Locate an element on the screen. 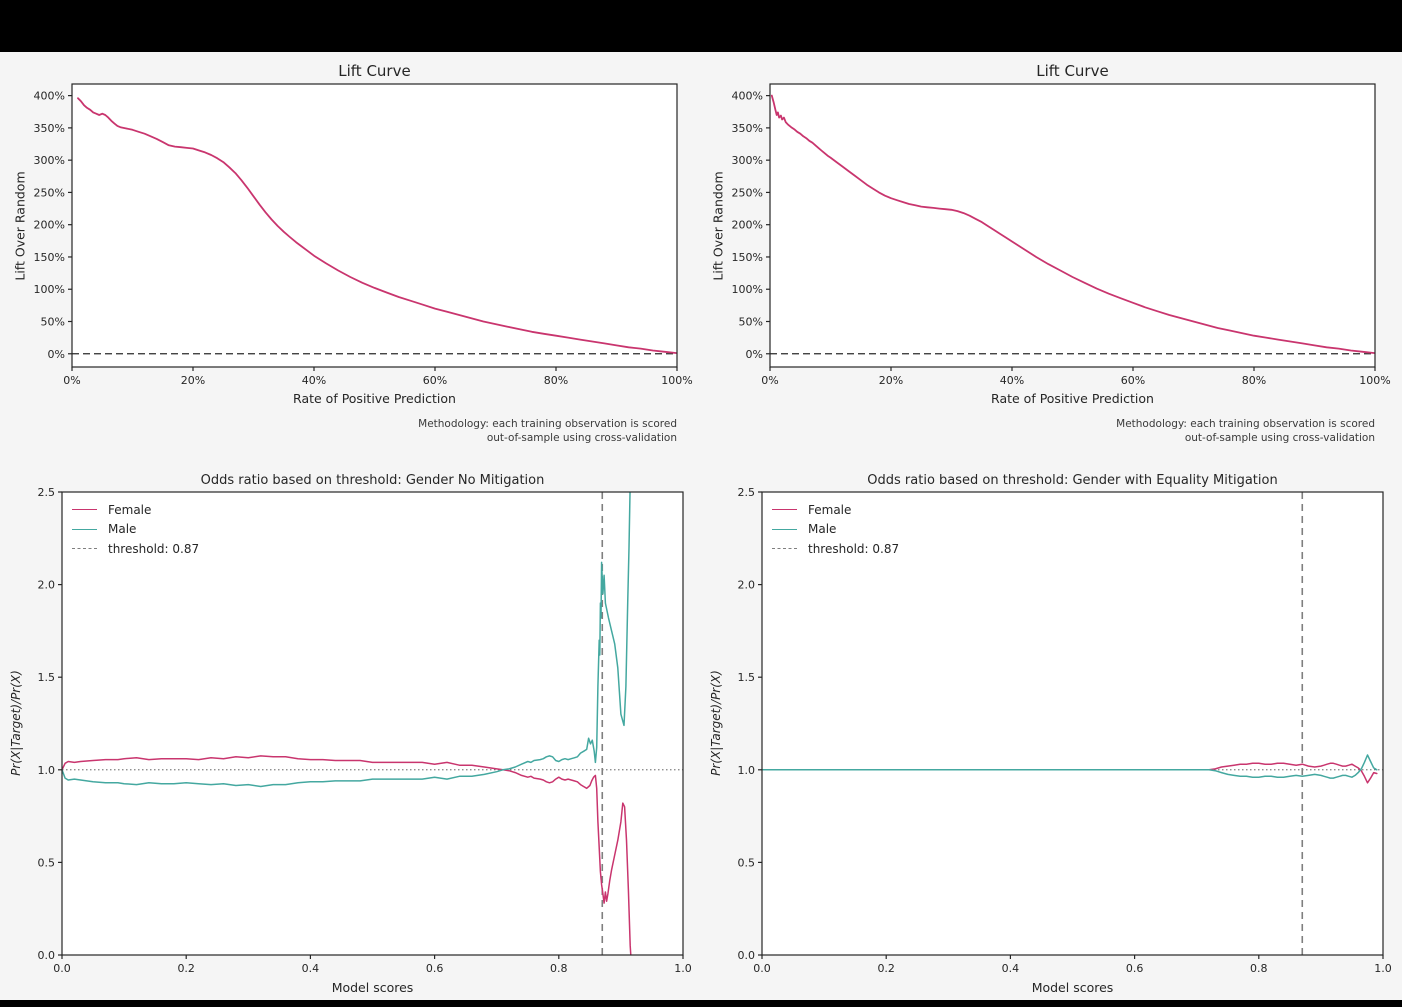 The width and height of the screenshot is (1402, 1007). lift-right-title: Lift Curve is located at coordinates (1072, 71).